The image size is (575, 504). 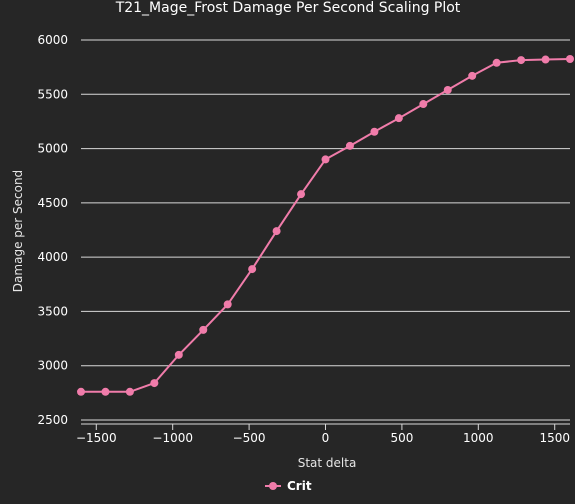 I want to click on legend: Crit, so click(x=288, y=486).